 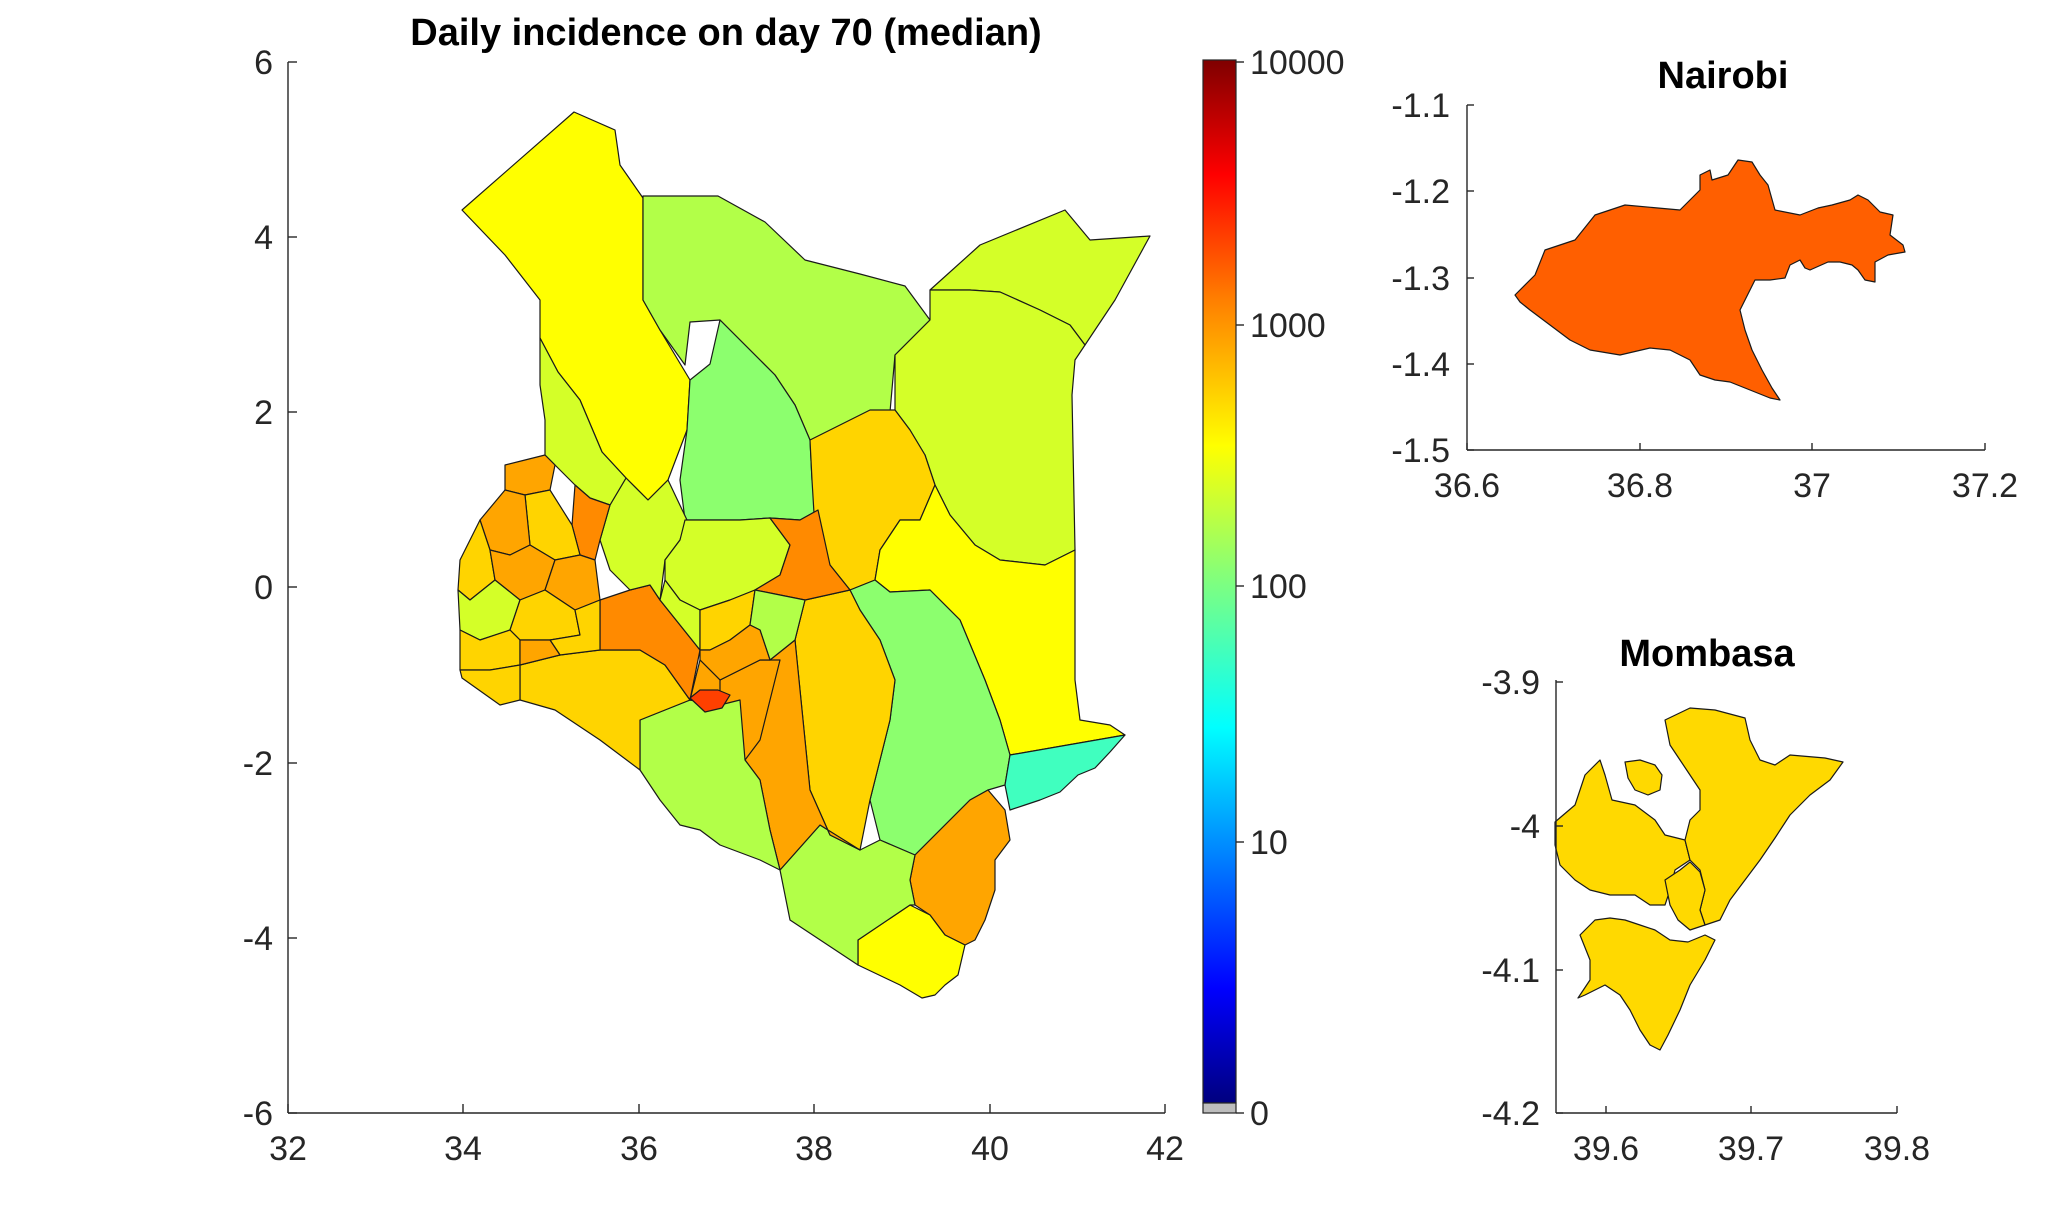 What do you see at coordinates (540, 652) in the screenshot?
I see `county-kisii` at bounding box center [540, 652].